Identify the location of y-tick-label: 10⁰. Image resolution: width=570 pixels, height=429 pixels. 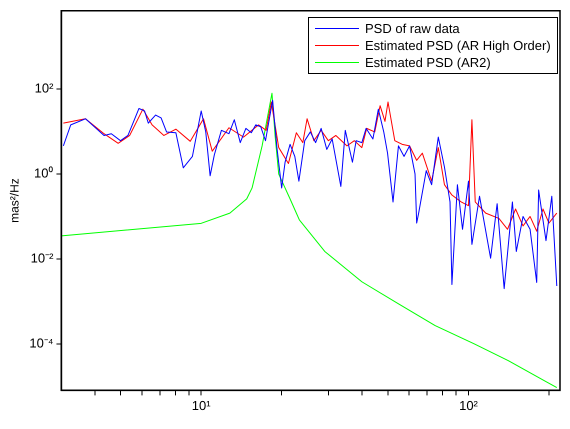
(44, 173).